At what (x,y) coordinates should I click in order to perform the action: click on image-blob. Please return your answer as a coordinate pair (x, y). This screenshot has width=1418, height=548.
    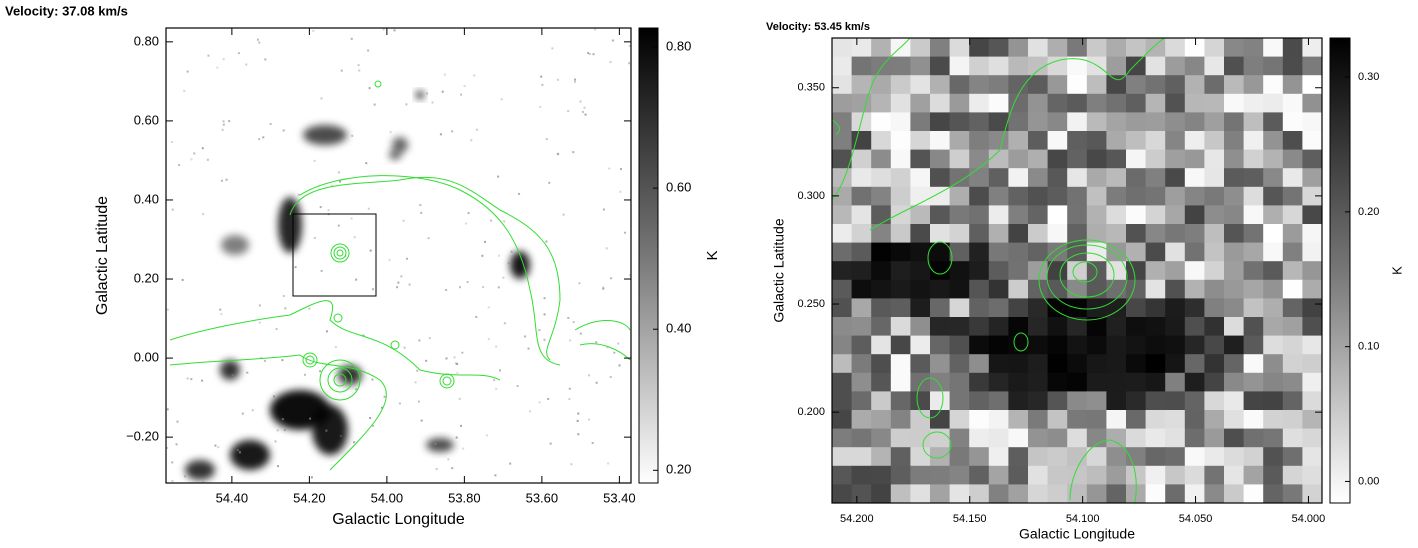
    Looking at the image, I should click on (330, 430).